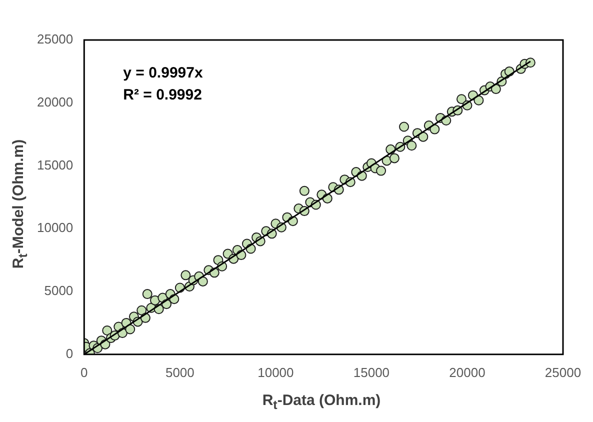 The image size is (593, 422). What do you see at coordinates (55, 228) in the screenshot?
I see `y-tick-label: 10000` at bounding box center [55, 228].